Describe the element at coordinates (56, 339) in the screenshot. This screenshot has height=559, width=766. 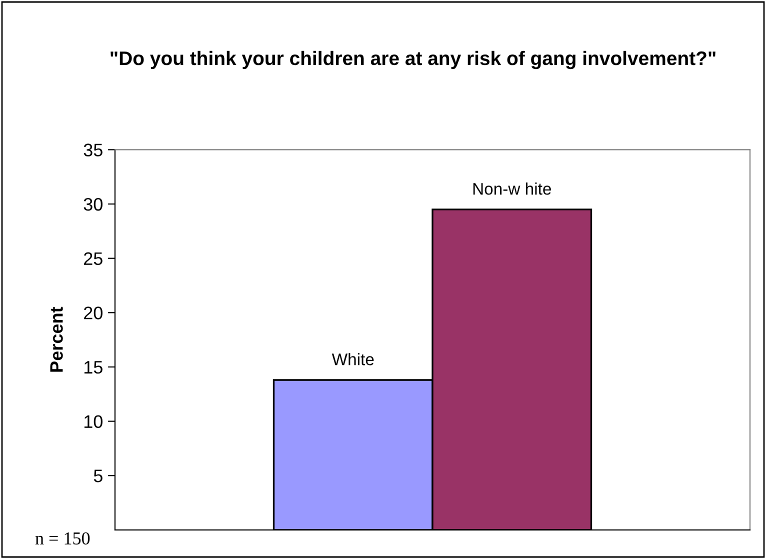
I see `y-axis-title: Percent` at that location.